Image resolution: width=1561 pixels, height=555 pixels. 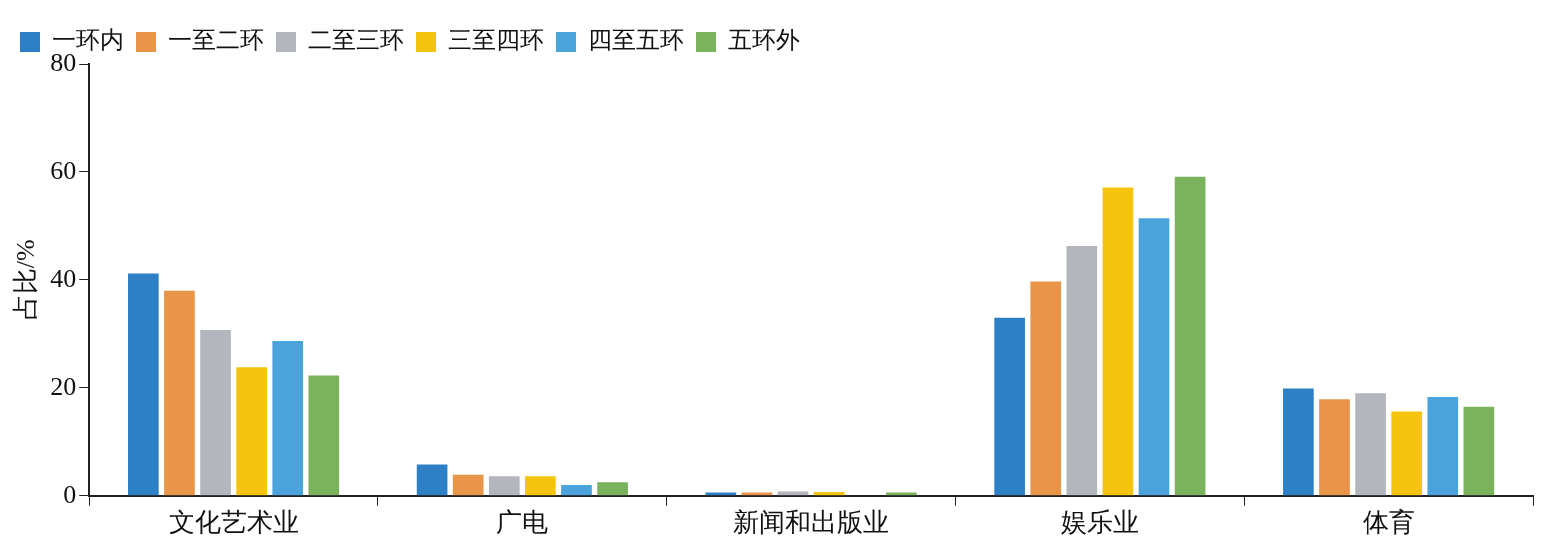 What do you see at coordinates (70, 494) in the screenshot?
I see `y-tick-label: 0` at bounding box center [70, 494].